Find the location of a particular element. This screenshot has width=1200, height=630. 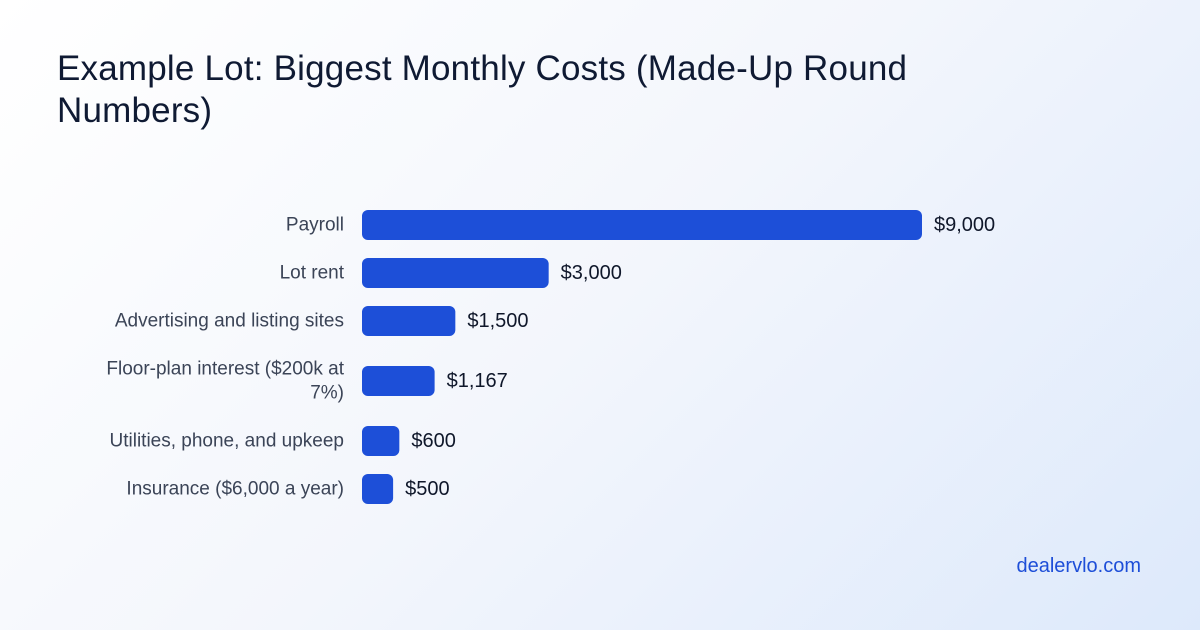

category-label: Lot rent is located at coordinates (312, 273).